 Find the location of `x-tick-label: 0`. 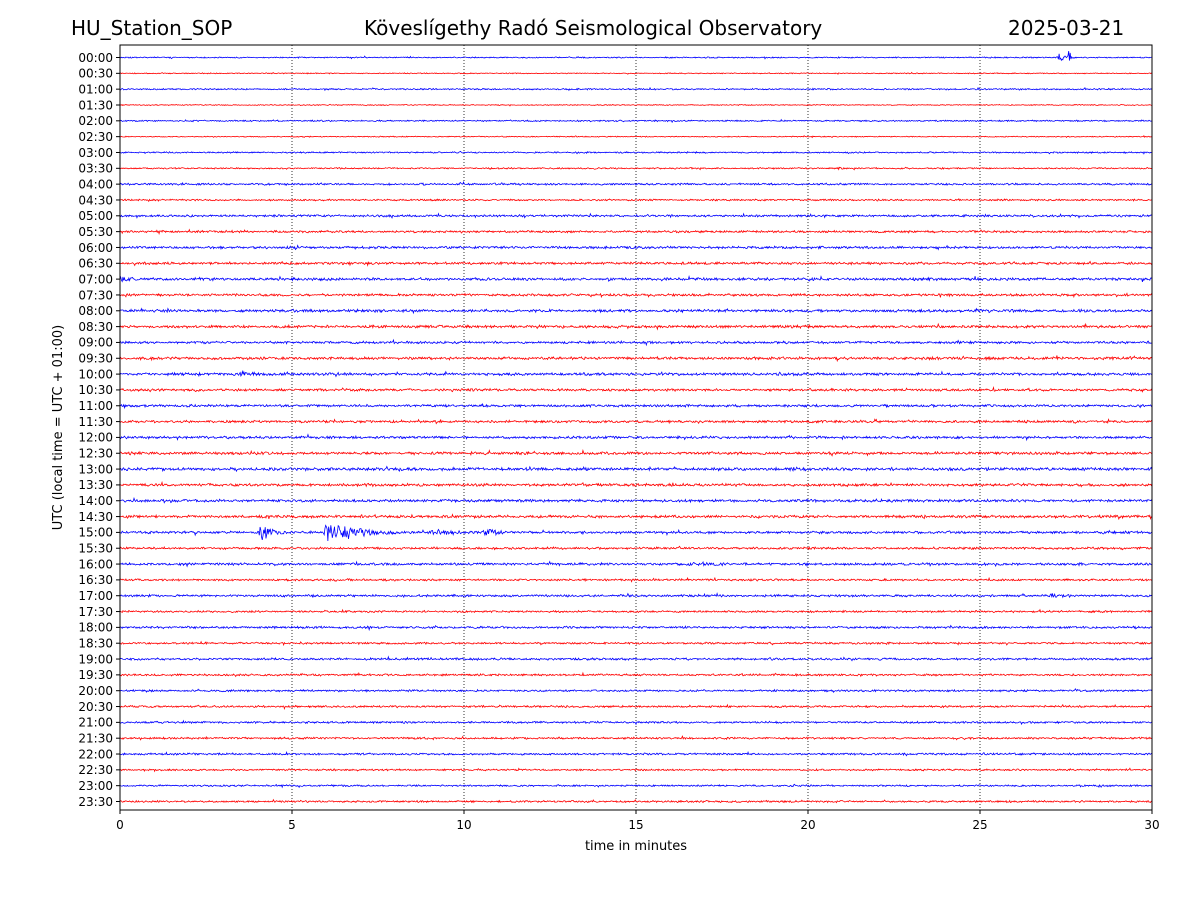

x-tick-label: 0 is located at coordinates (120, 825).